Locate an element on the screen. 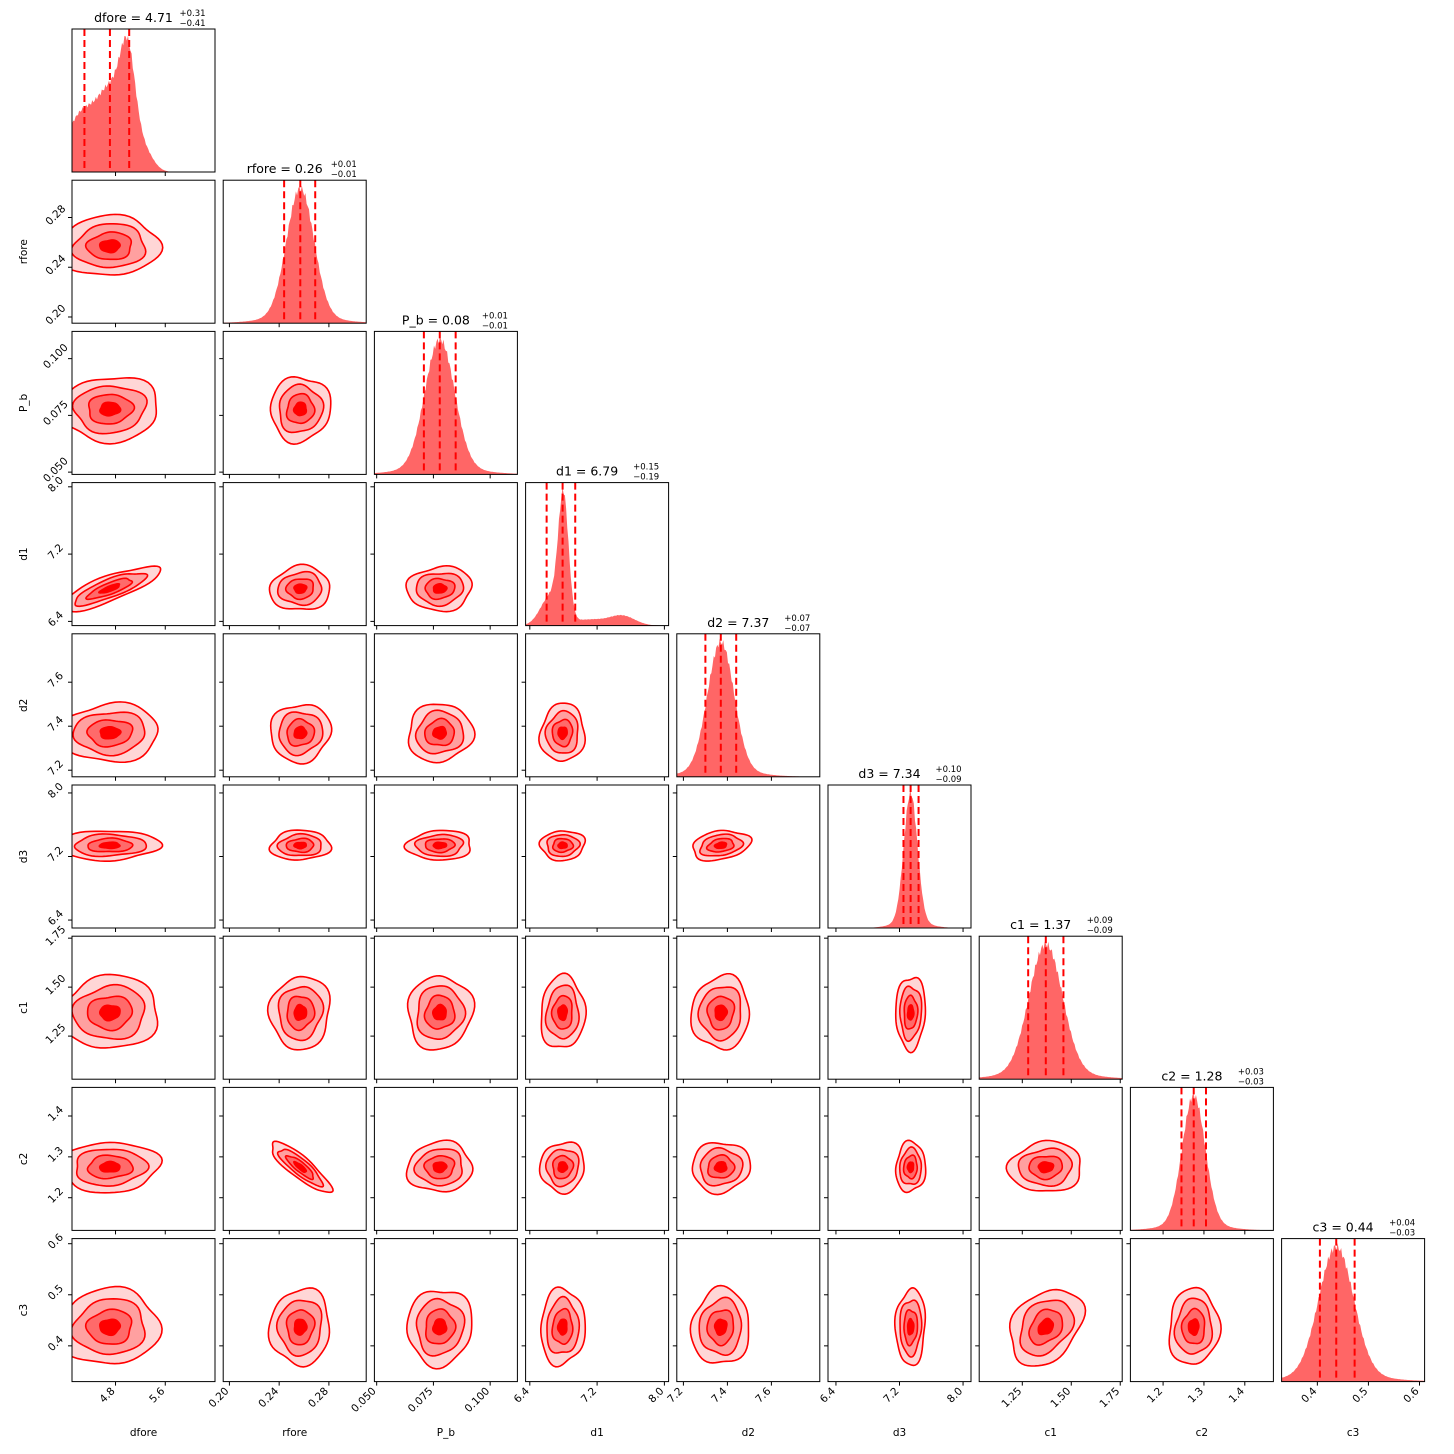 This screenshot has height=1454, width=1454. contour-panel-dfore-rfore: 0.20 0.24 0.28 is located at coordinates (129, 253).